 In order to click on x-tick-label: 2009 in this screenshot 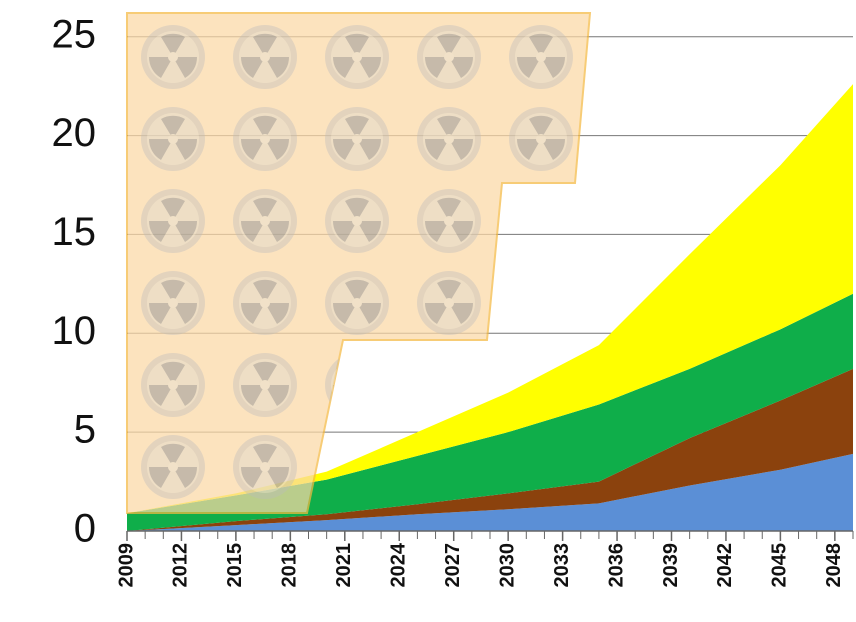, I will do `click(126, 565)`.